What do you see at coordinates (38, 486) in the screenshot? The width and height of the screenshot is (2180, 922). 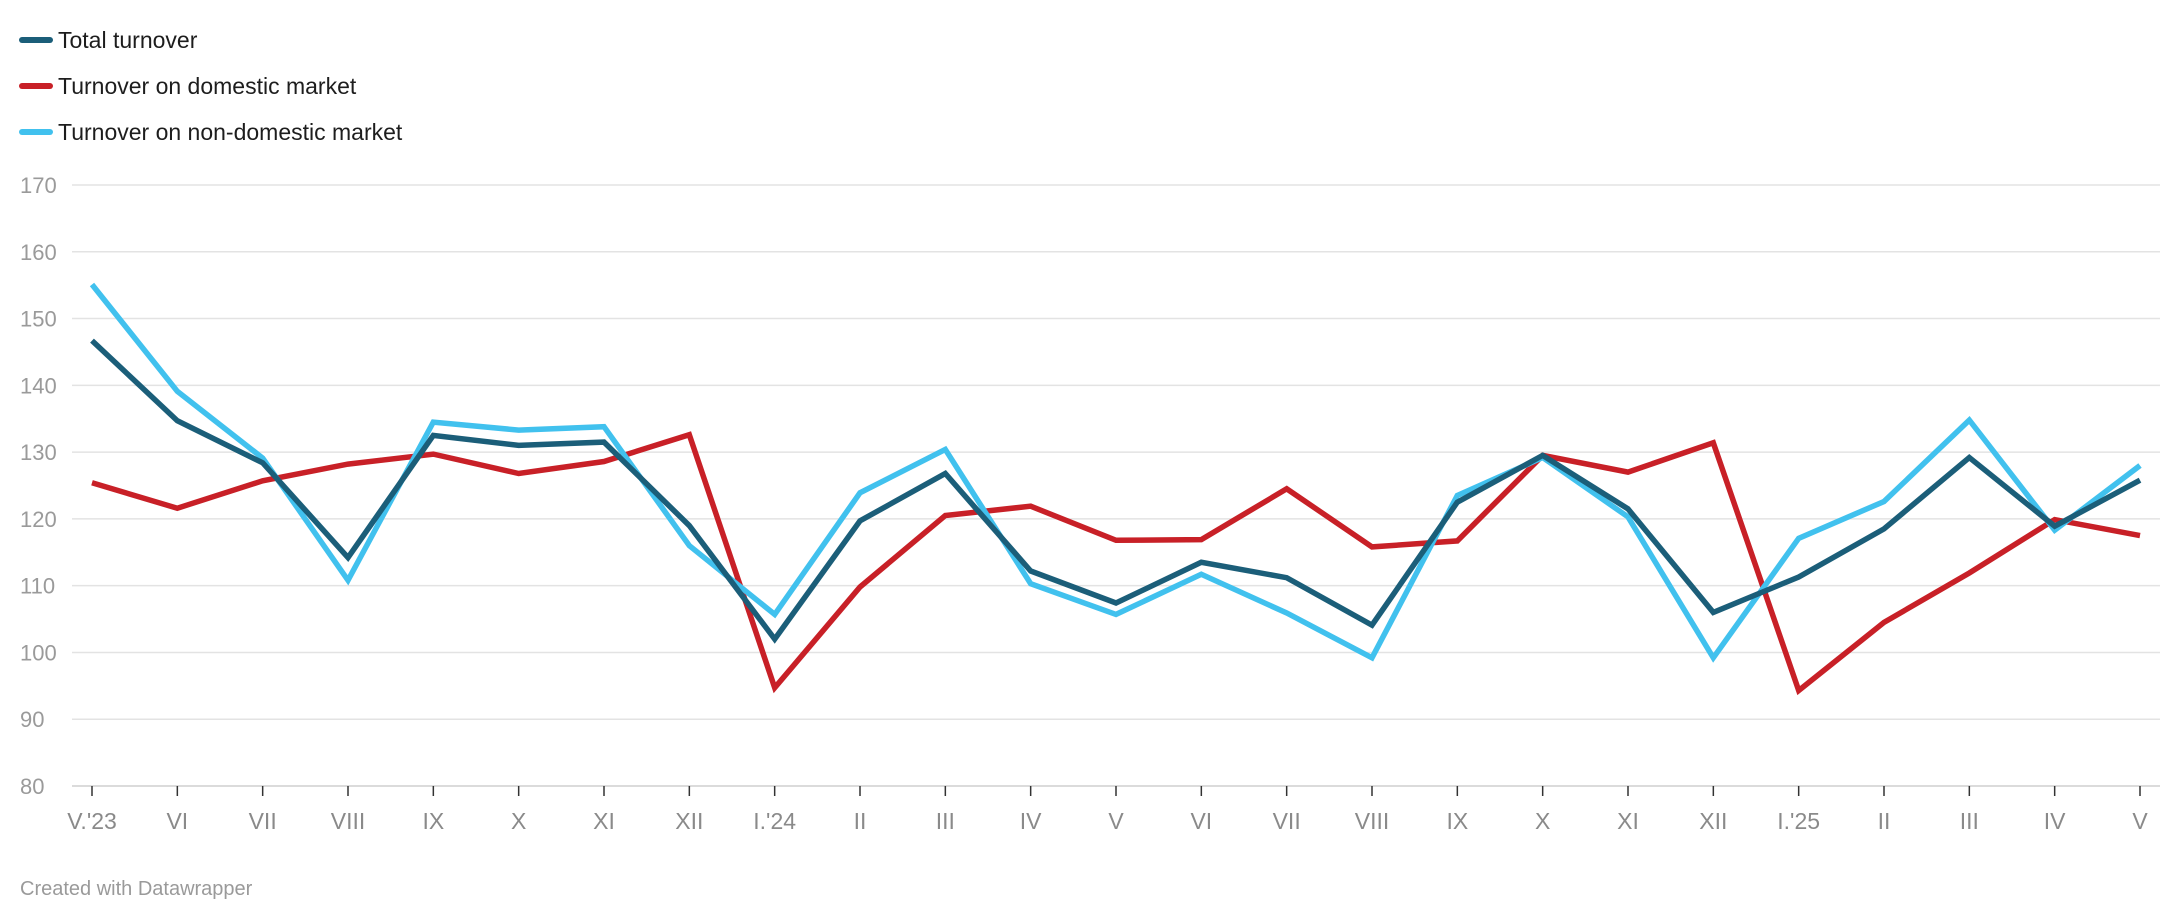 I see `y-axis: 80 90 100 110 120 130 140 150 160 170` at bounding box center [38, 486].